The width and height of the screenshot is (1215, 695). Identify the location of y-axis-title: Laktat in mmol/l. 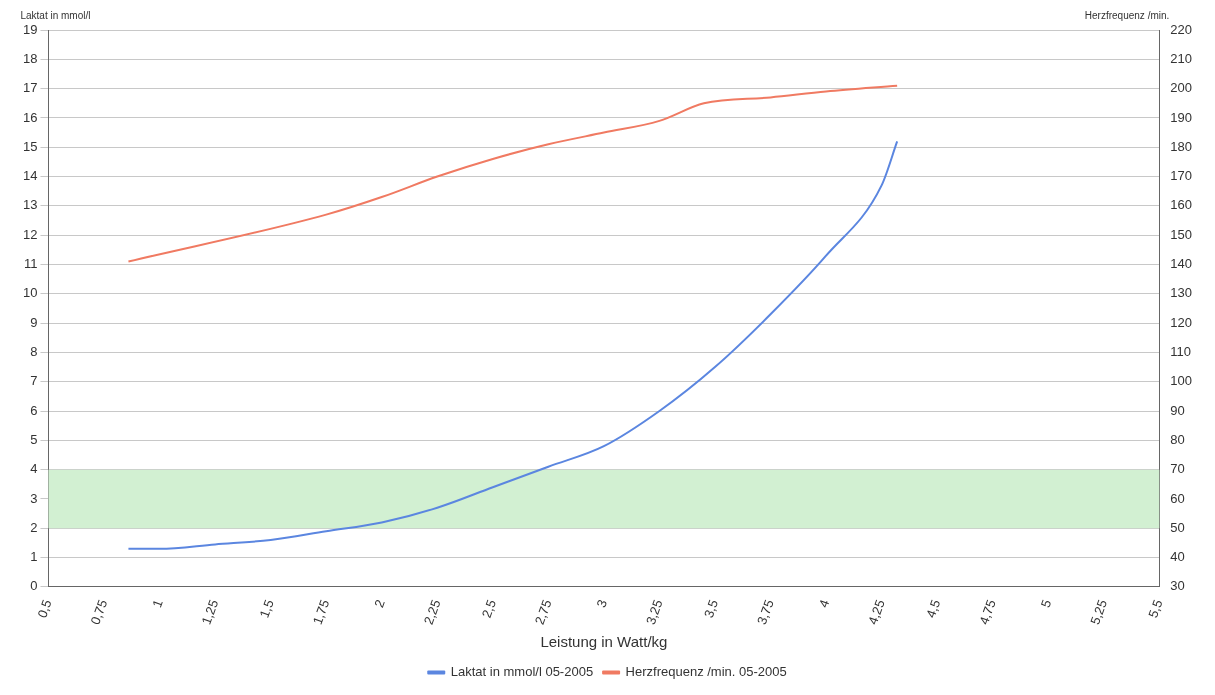
(55, 15).